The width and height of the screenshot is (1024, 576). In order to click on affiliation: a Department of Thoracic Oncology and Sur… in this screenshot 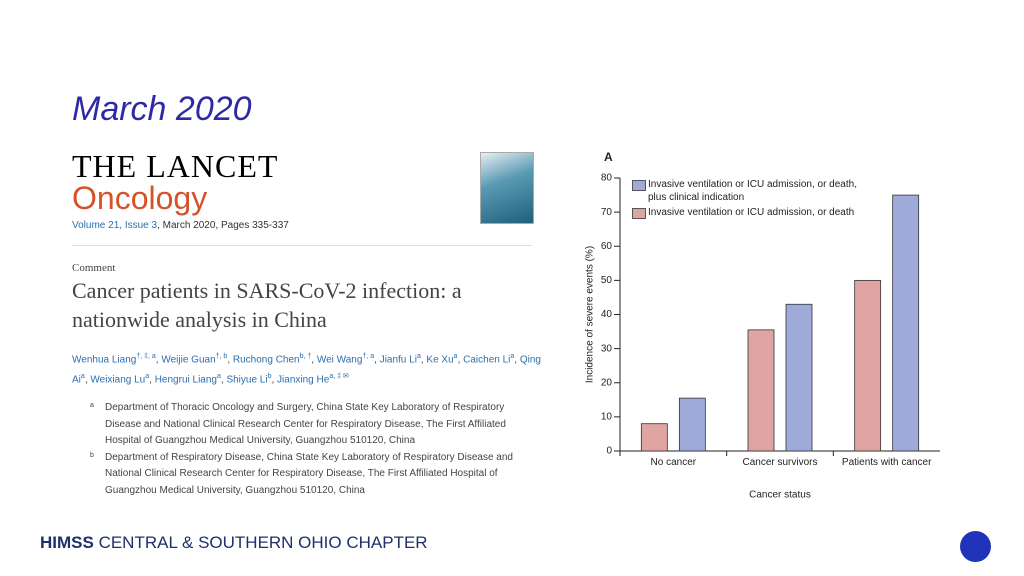, I will do `click(305, 425)`.